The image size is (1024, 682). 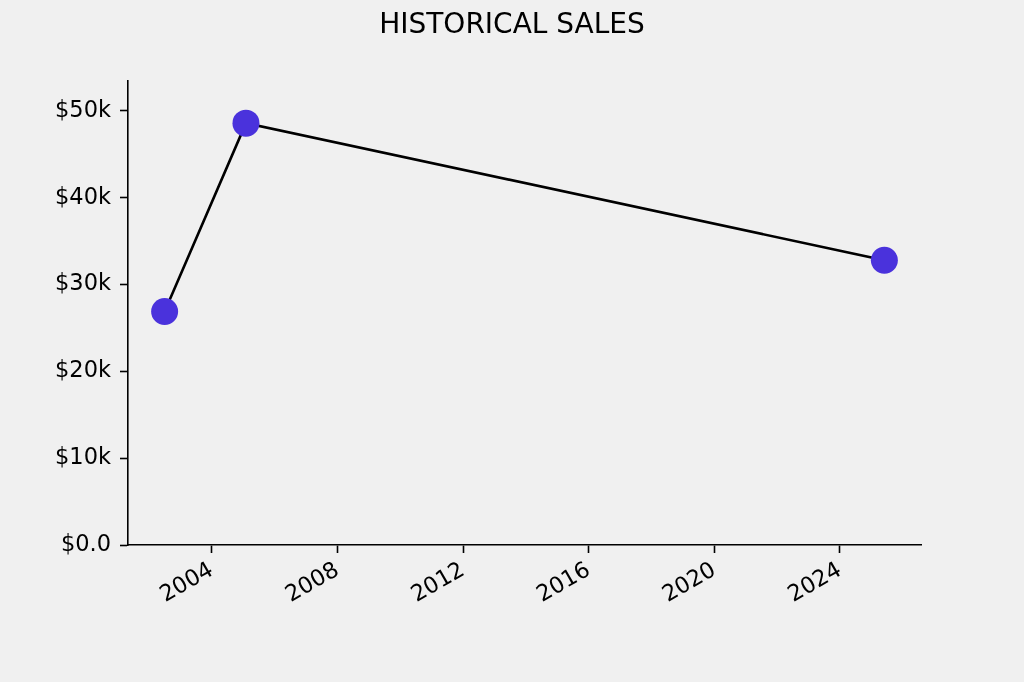 I want to click on y-tick-label: $40k, so click(x=83, y=195).